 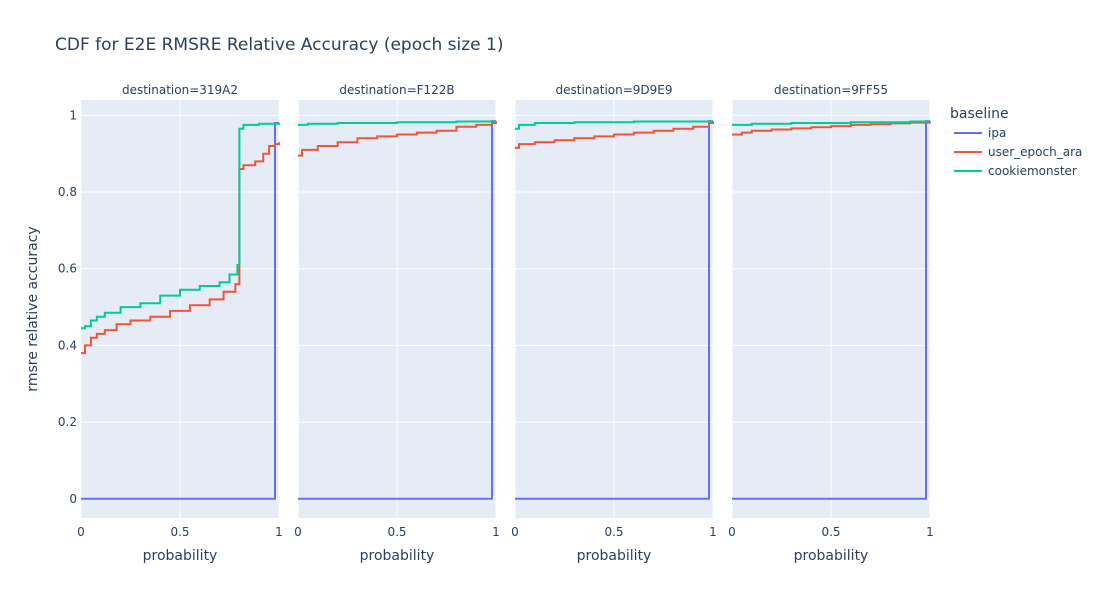 What do you see at coordinates (180, 90) in the screenshot?
I see `panel-title: destination=319A2` at bounding box center [180, 90].